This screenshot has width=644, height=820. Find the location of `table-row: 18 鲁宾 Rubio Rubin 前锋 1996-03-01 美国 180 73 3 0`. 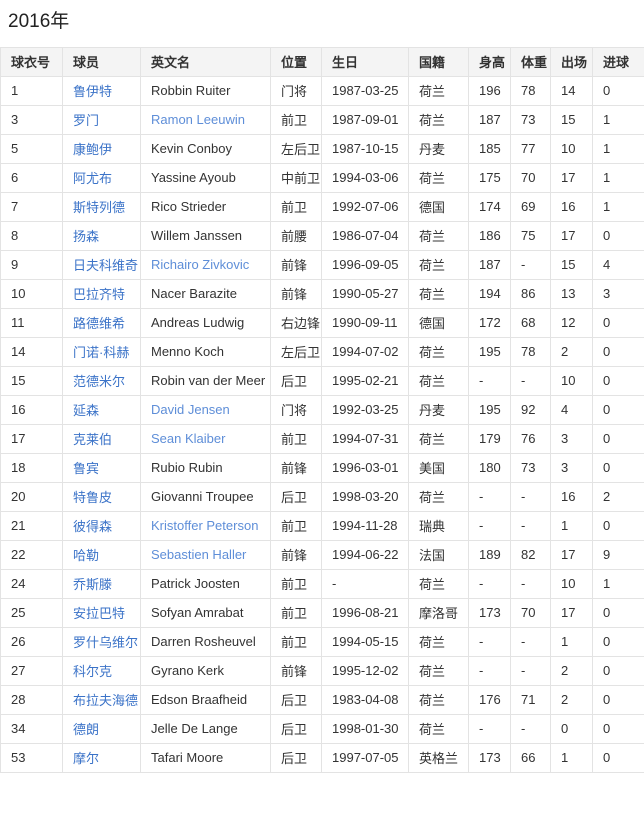

table-row: 18 鲁宾 Rubio Rubin 前锋 1996-03-01 美国 180 73 3 0 is located at coordinates (322, 467).